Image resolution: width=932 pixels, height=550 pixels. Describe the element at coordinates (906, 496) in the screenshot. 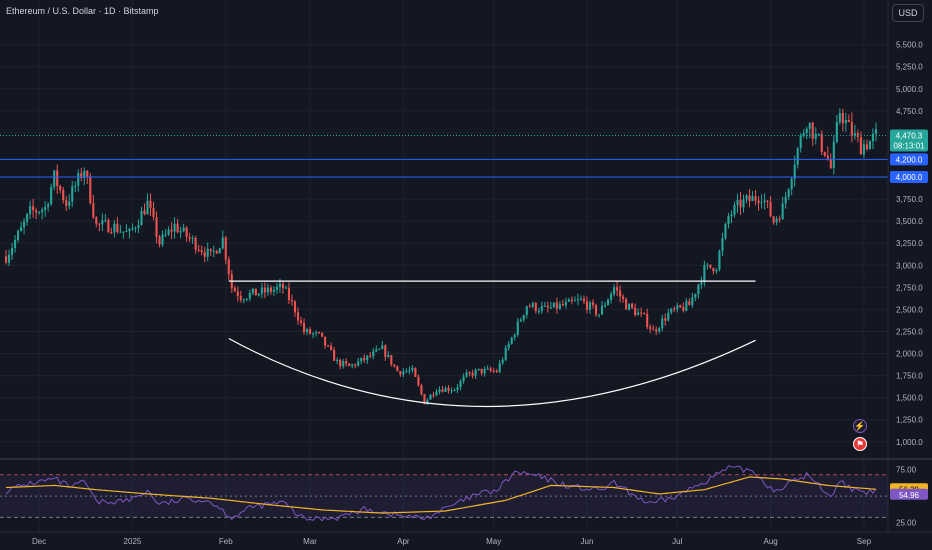

I see `rsi-axis: 75.00 25.00` at that location.